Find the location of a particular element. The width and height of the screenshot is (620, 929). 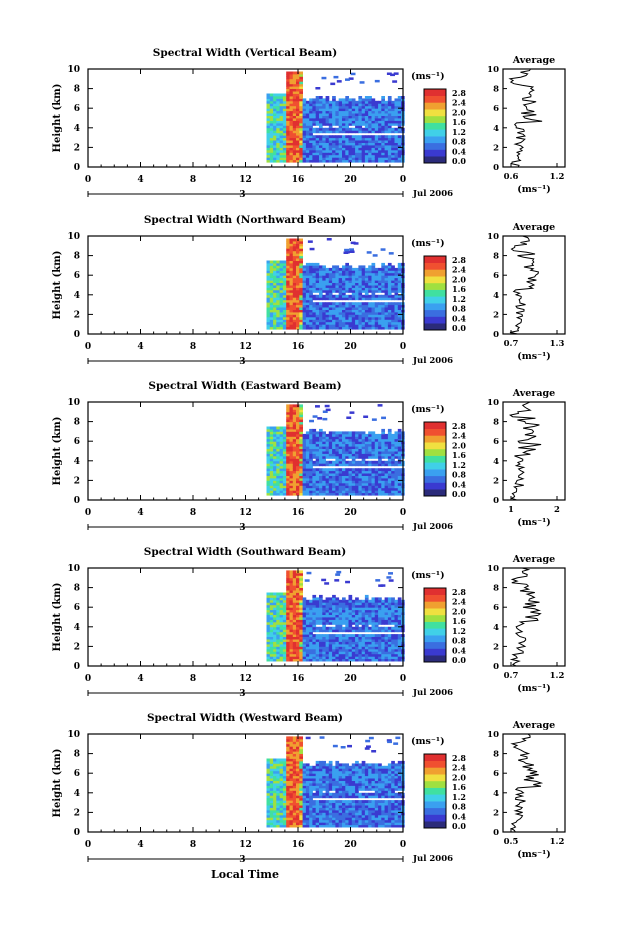

y-tick-label: 8 is located at coordinates (77, 423).